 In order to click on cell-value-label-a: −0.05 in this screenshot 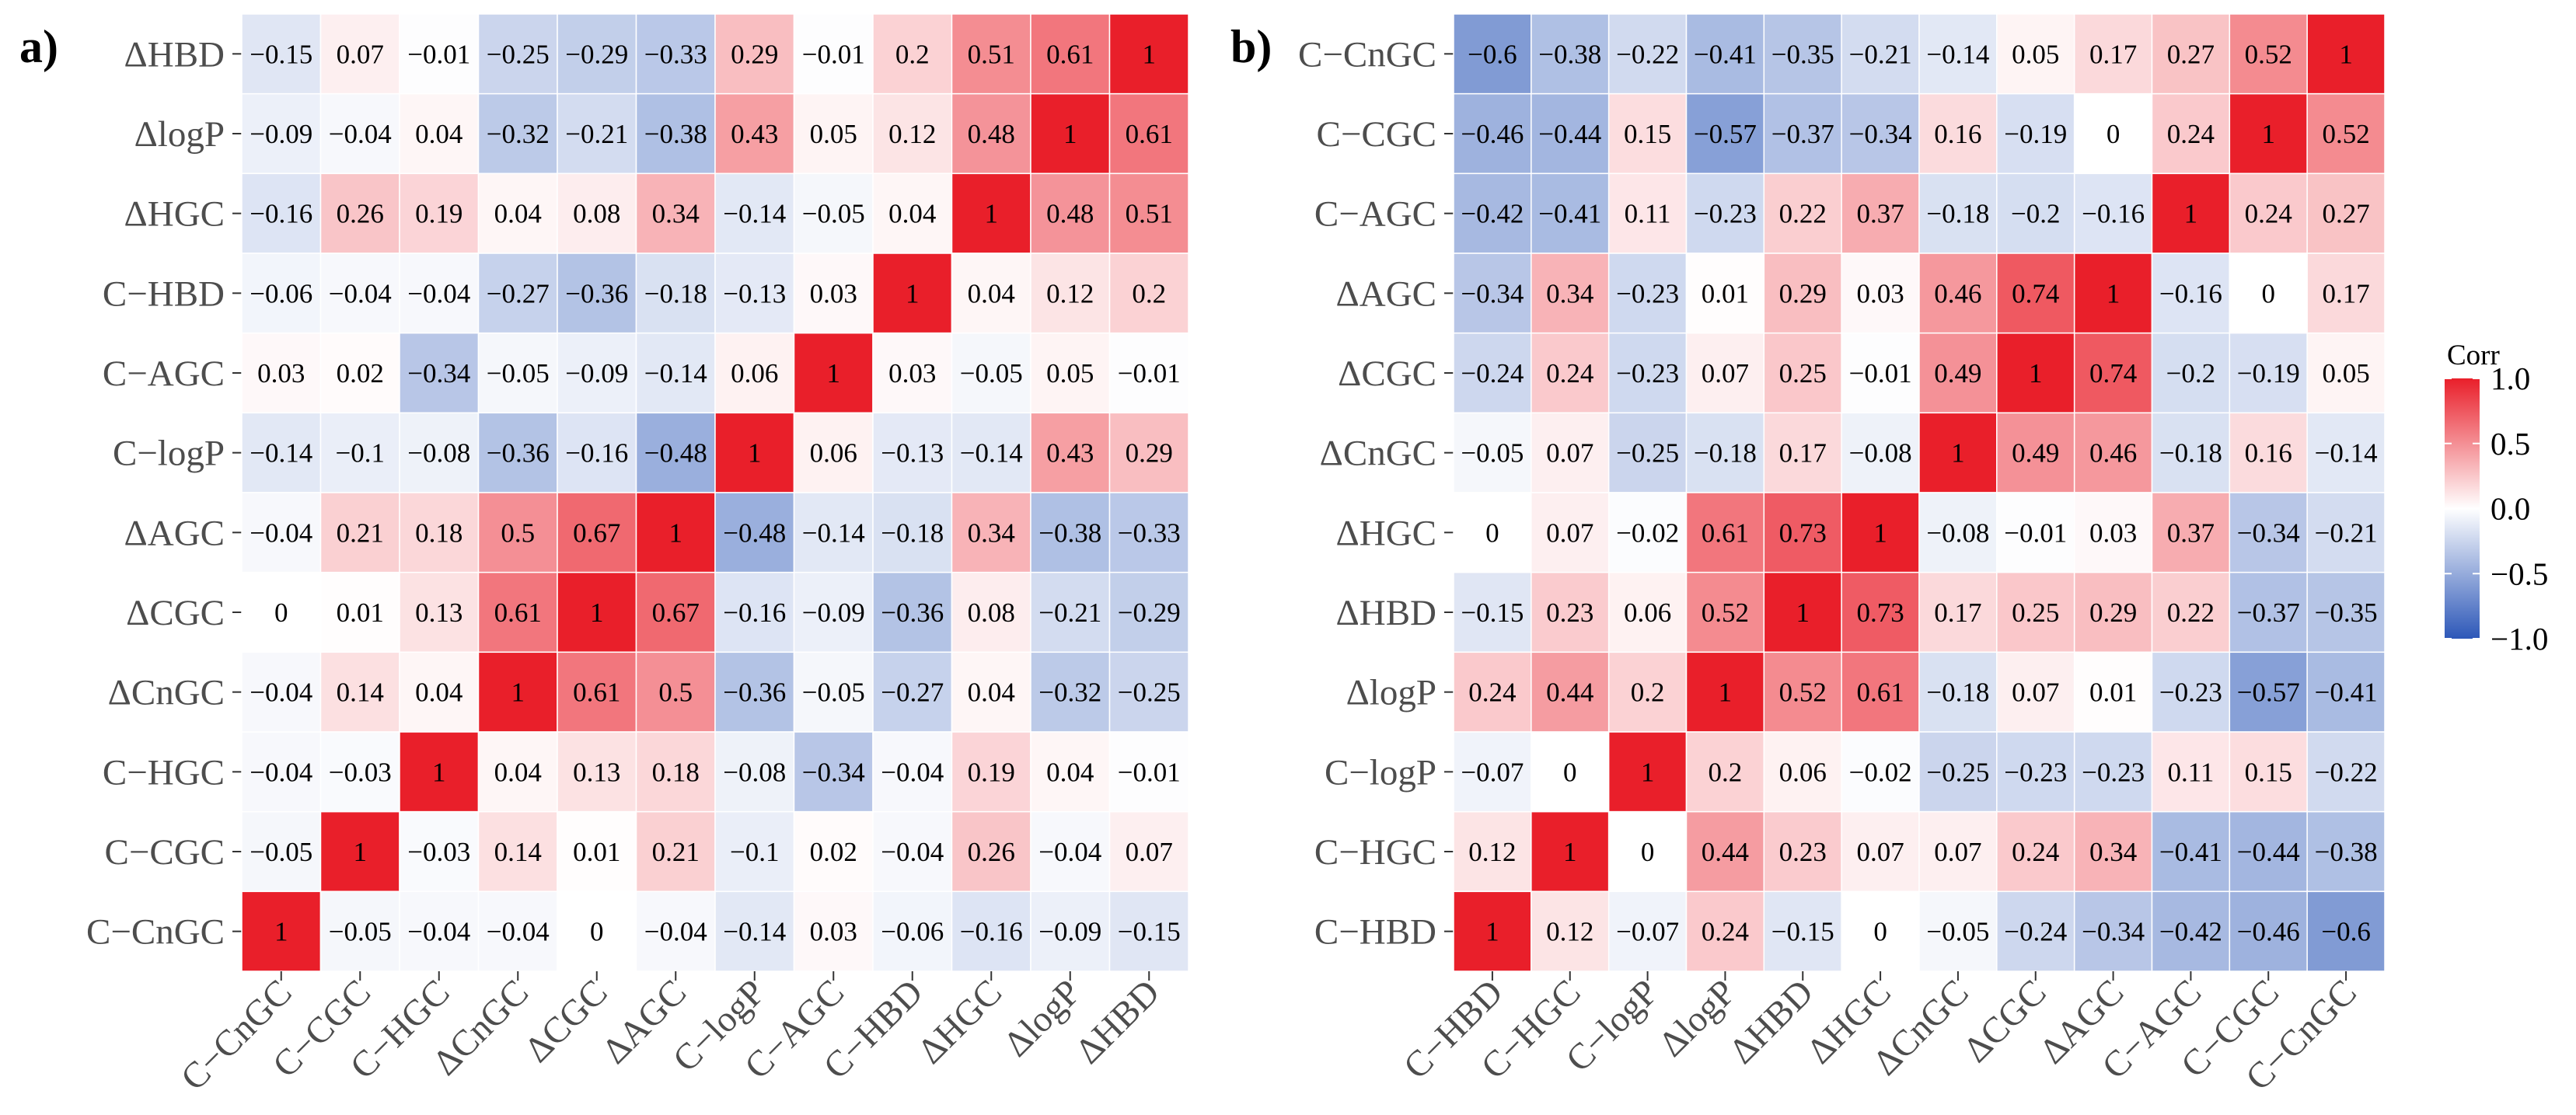, I will do `click(519, 373)`.